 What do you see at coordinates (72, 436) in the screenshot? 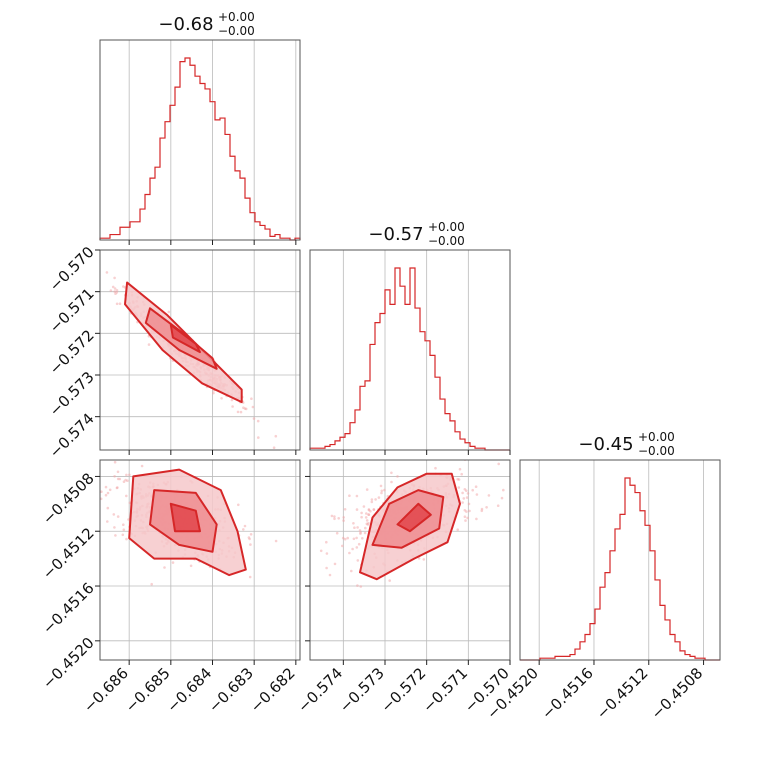
I see `y-tick-label: −0.574` at bounding box center [72, 436].